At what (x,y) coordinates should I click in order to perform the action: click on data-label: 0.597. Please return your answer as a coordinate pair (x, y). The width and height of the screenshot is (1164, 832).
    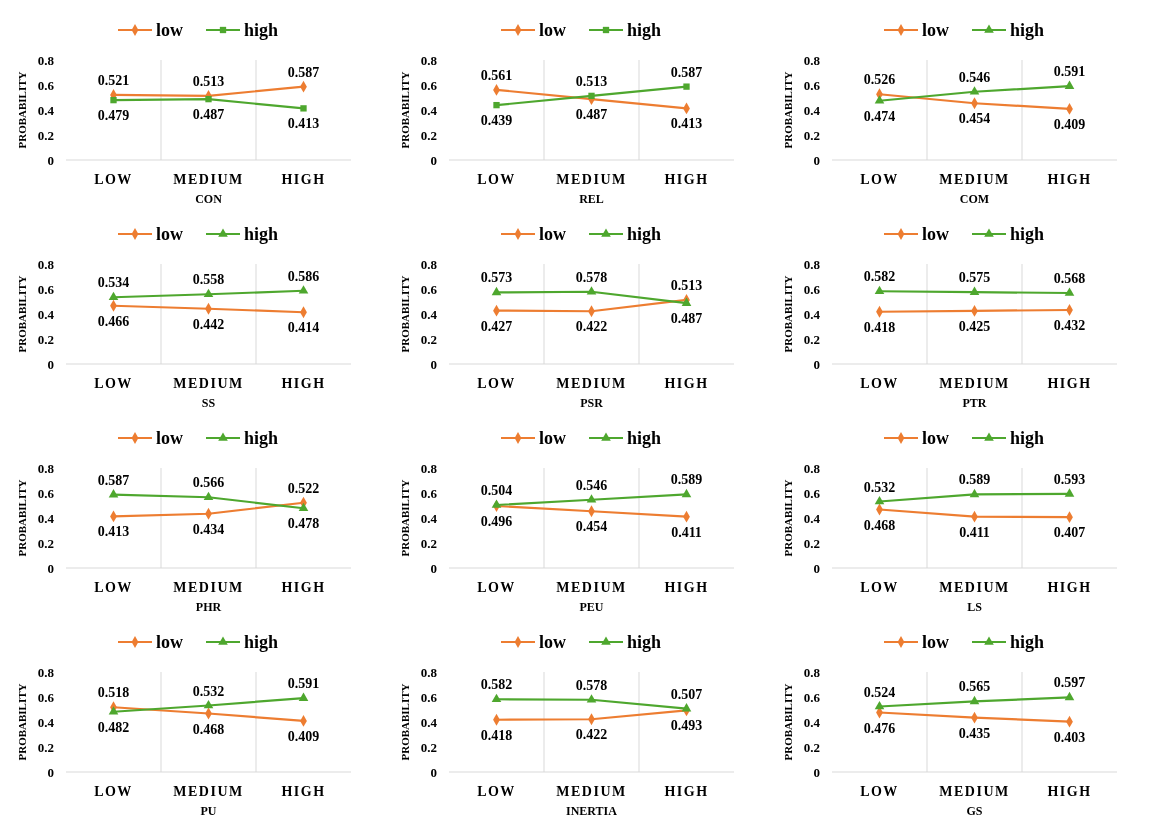
    Looking at the image, I should click on (1069, 683).